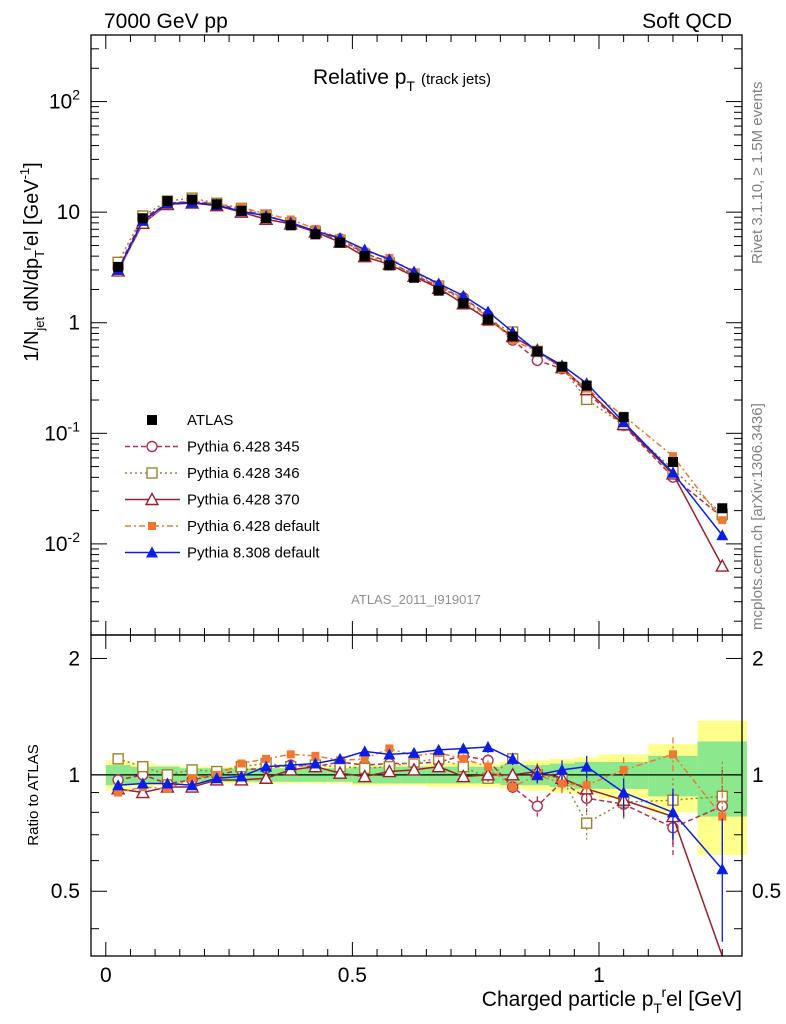 The height and width of the screenshot is (1024, 786). I want to click on ratio-tick-label-right: 2, so click(758, 658).